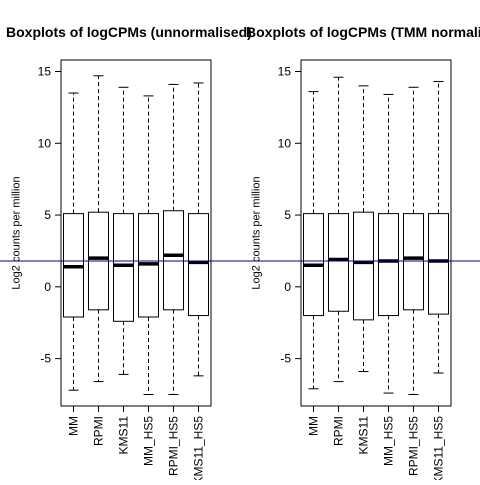 The height and width of the screenshot is (485, 480). I want to click on chart-title: Boxplots of logCPMs (unnormalised), so click(129, 32).